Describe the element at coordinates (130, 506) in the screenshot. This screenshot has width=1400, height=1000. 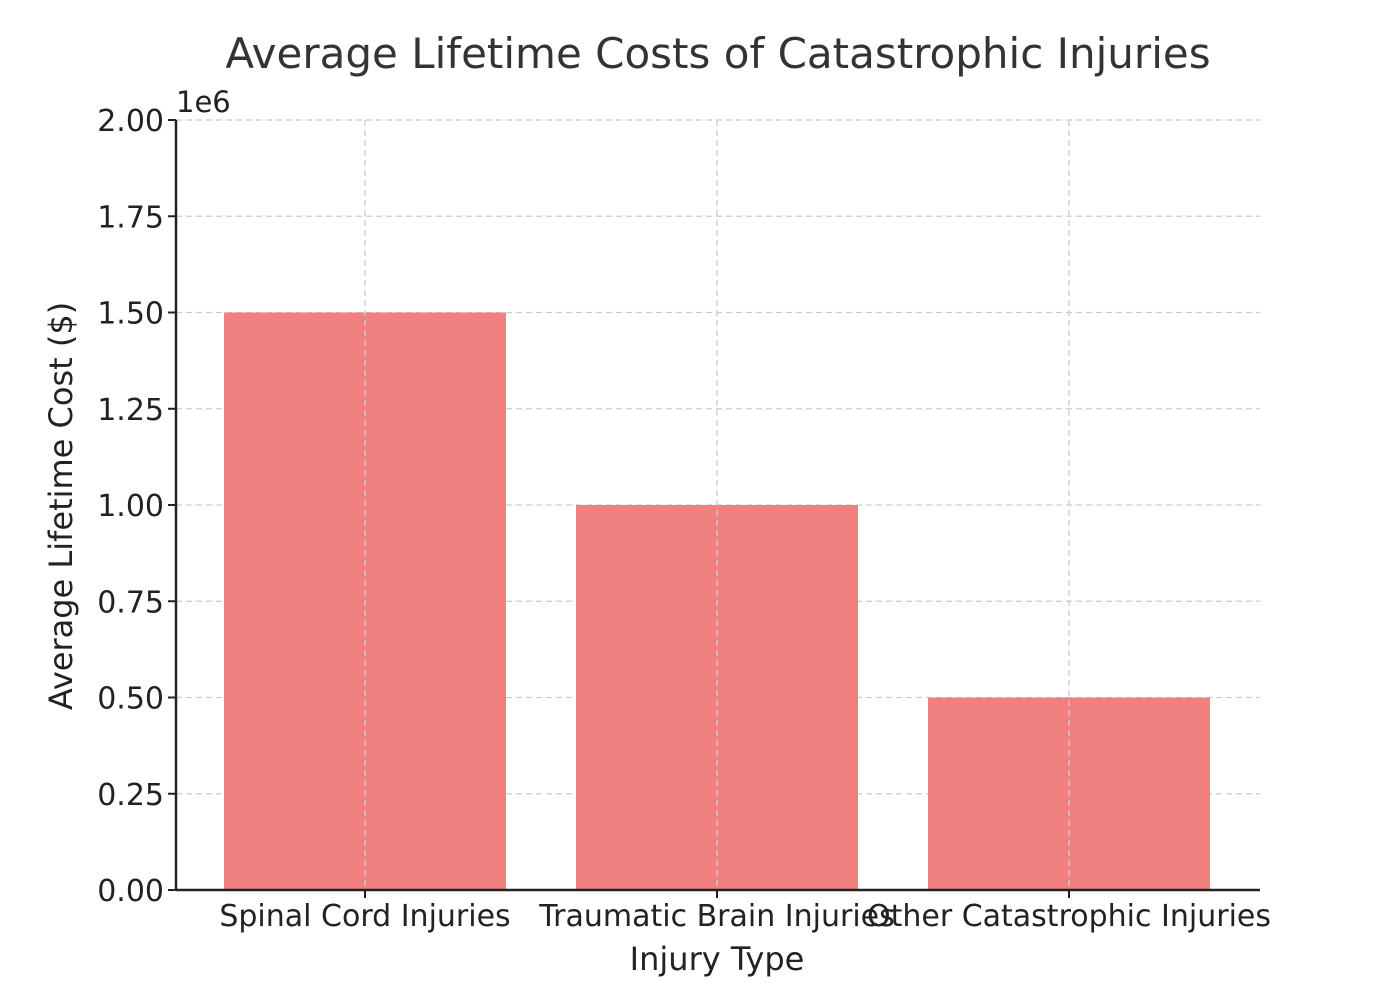
I see `y-tick-label: 1.00` at that location.